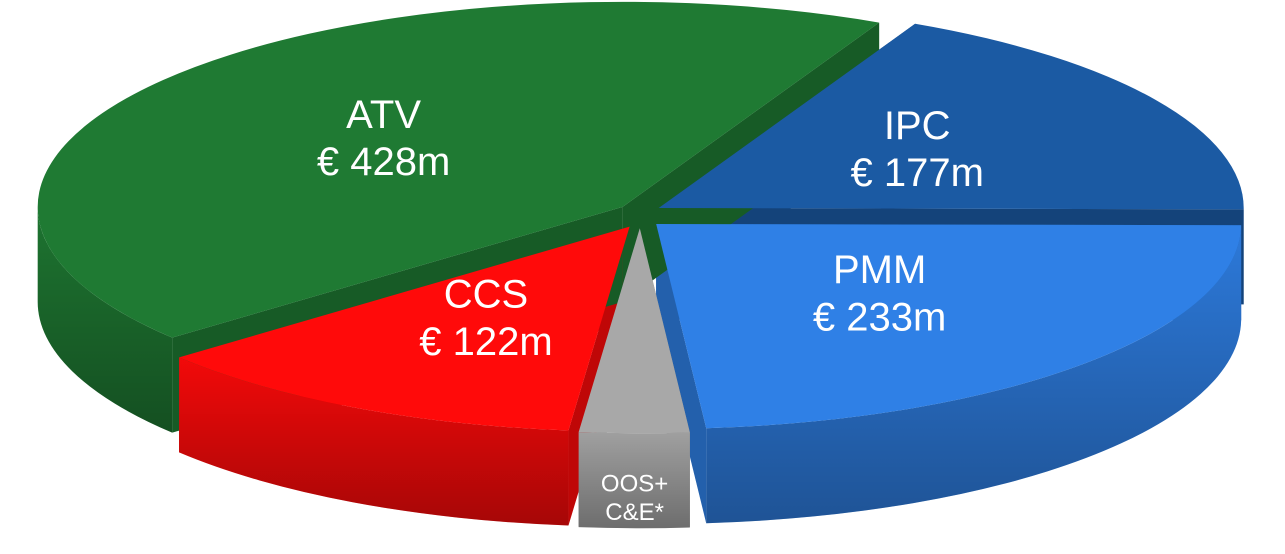 The width and height of the screenshot is (1285, 554). I want to click on slice-label: PMM, so click(879, 270).